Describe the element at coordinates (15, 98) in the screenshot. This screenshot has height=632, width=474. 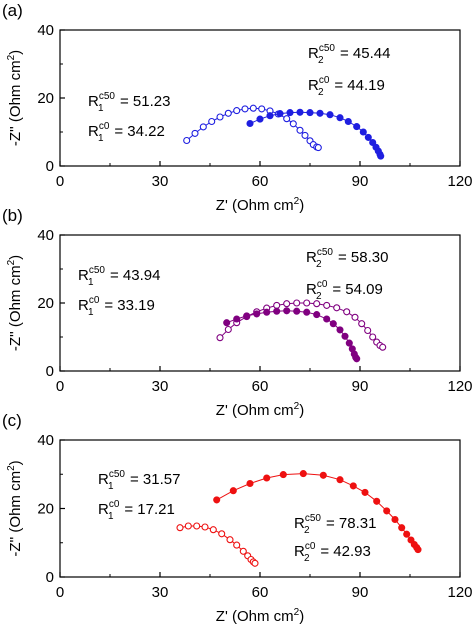
I see `y-axis-label-a: -Z'' (Ohm cm2)` at that location.